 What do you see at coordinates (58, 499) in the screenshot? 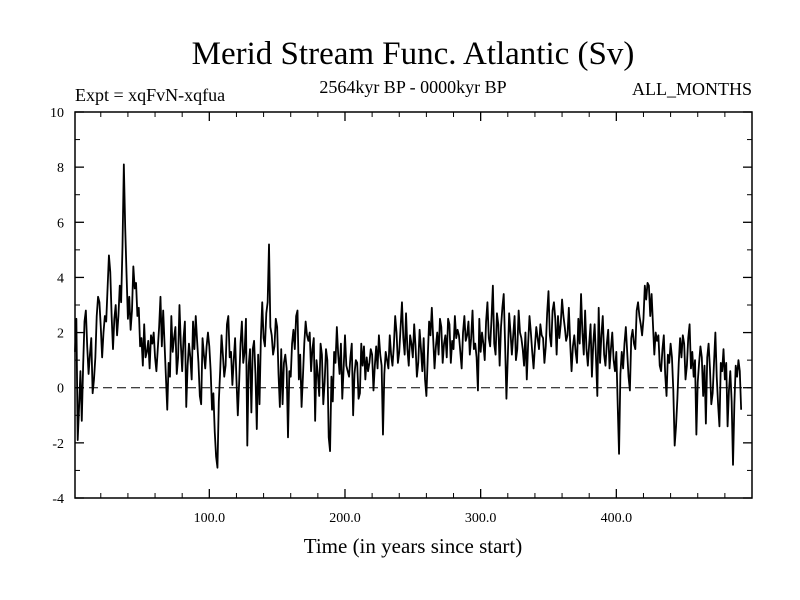
I see `y-tick-label: -4` at bounding box center [58, 499].